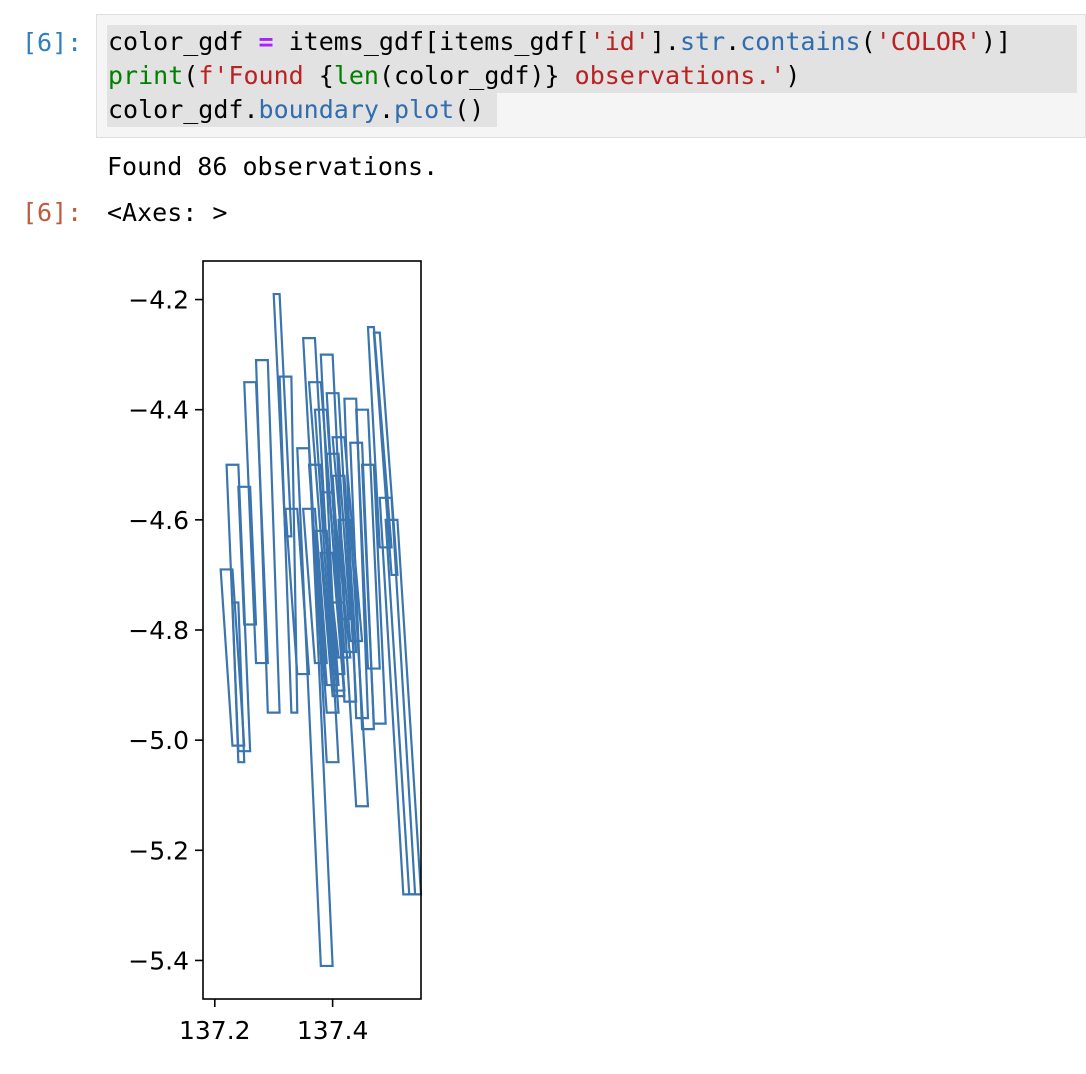 Image resolution: width=1086 pixels, height=1074 pixels. I want to click on code-token: color_gdf, so click(183, 41).